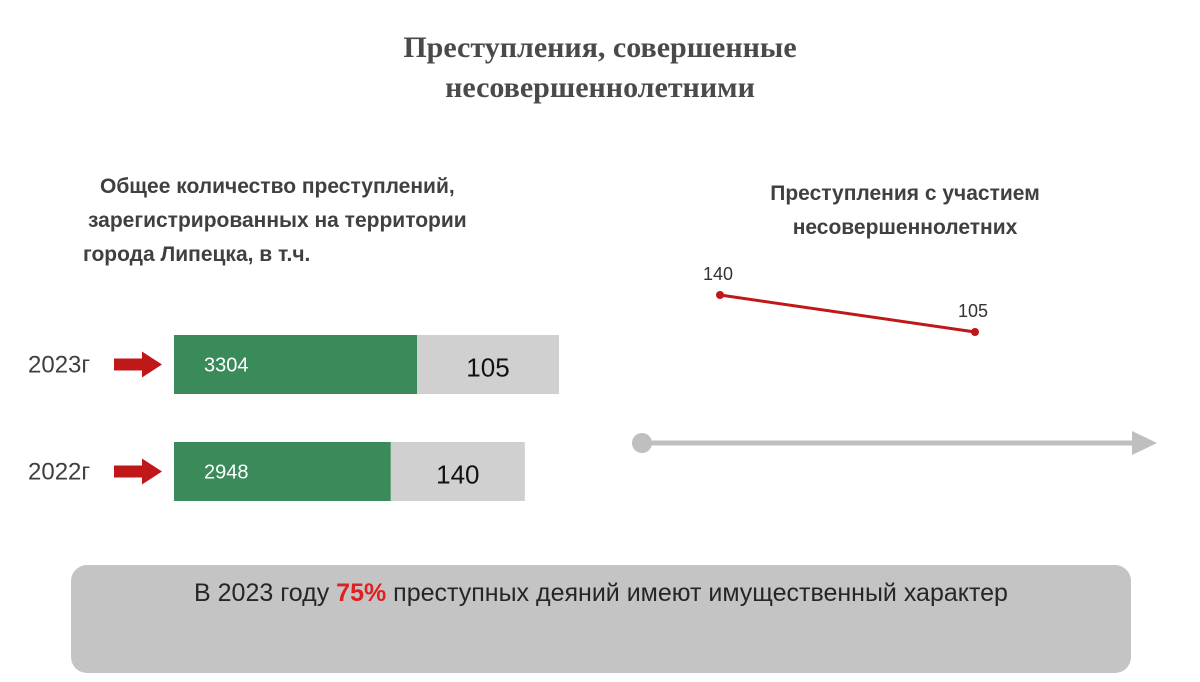  Describe the element at coordinates (905, 193) in the screenshot. I see `right-subtitle-line-1: Преступления с участием` at that location.